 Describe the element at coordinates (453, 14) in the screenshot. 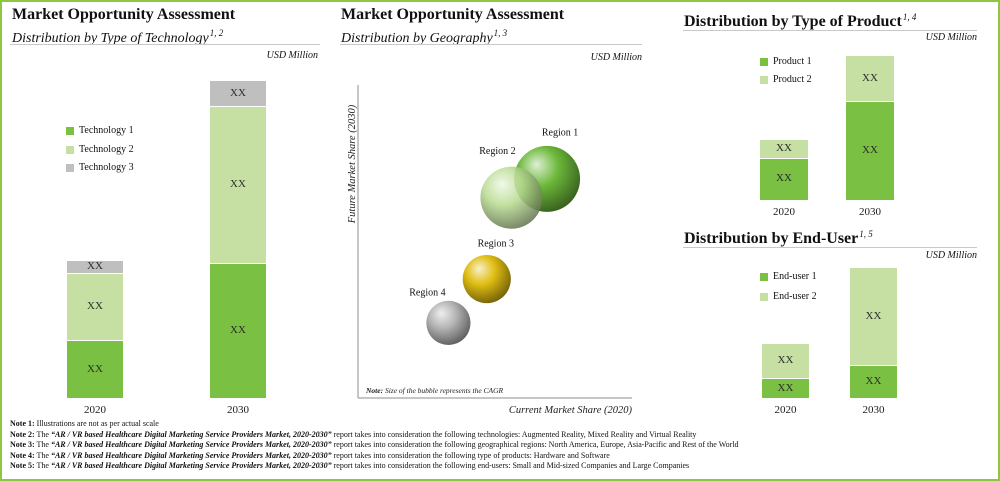

I see `geography-chart-title: Market Opportunity Assessment` at that location.